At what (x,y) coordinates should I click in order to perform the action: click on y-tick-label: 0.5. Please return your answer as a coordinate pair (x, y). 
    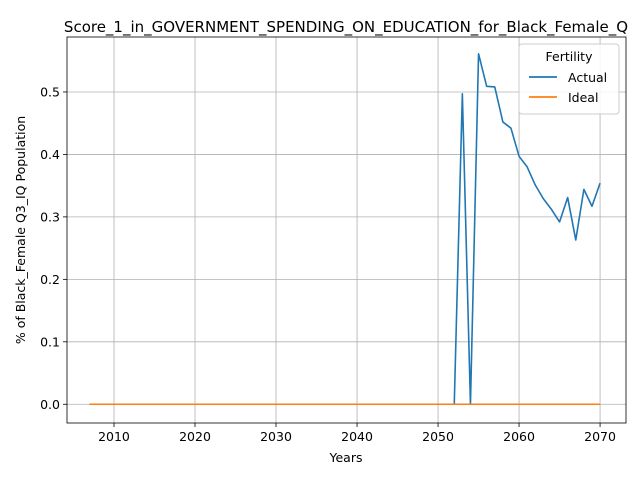
    Looking at the image, I should click on (50, 91).